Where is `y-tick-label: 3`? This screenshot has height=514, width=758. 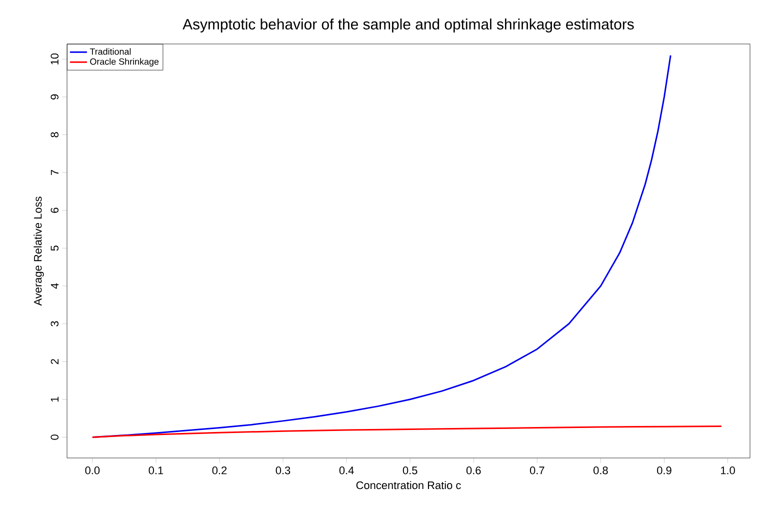
y-tick-label: 3 is located at coordinates (54, 323).